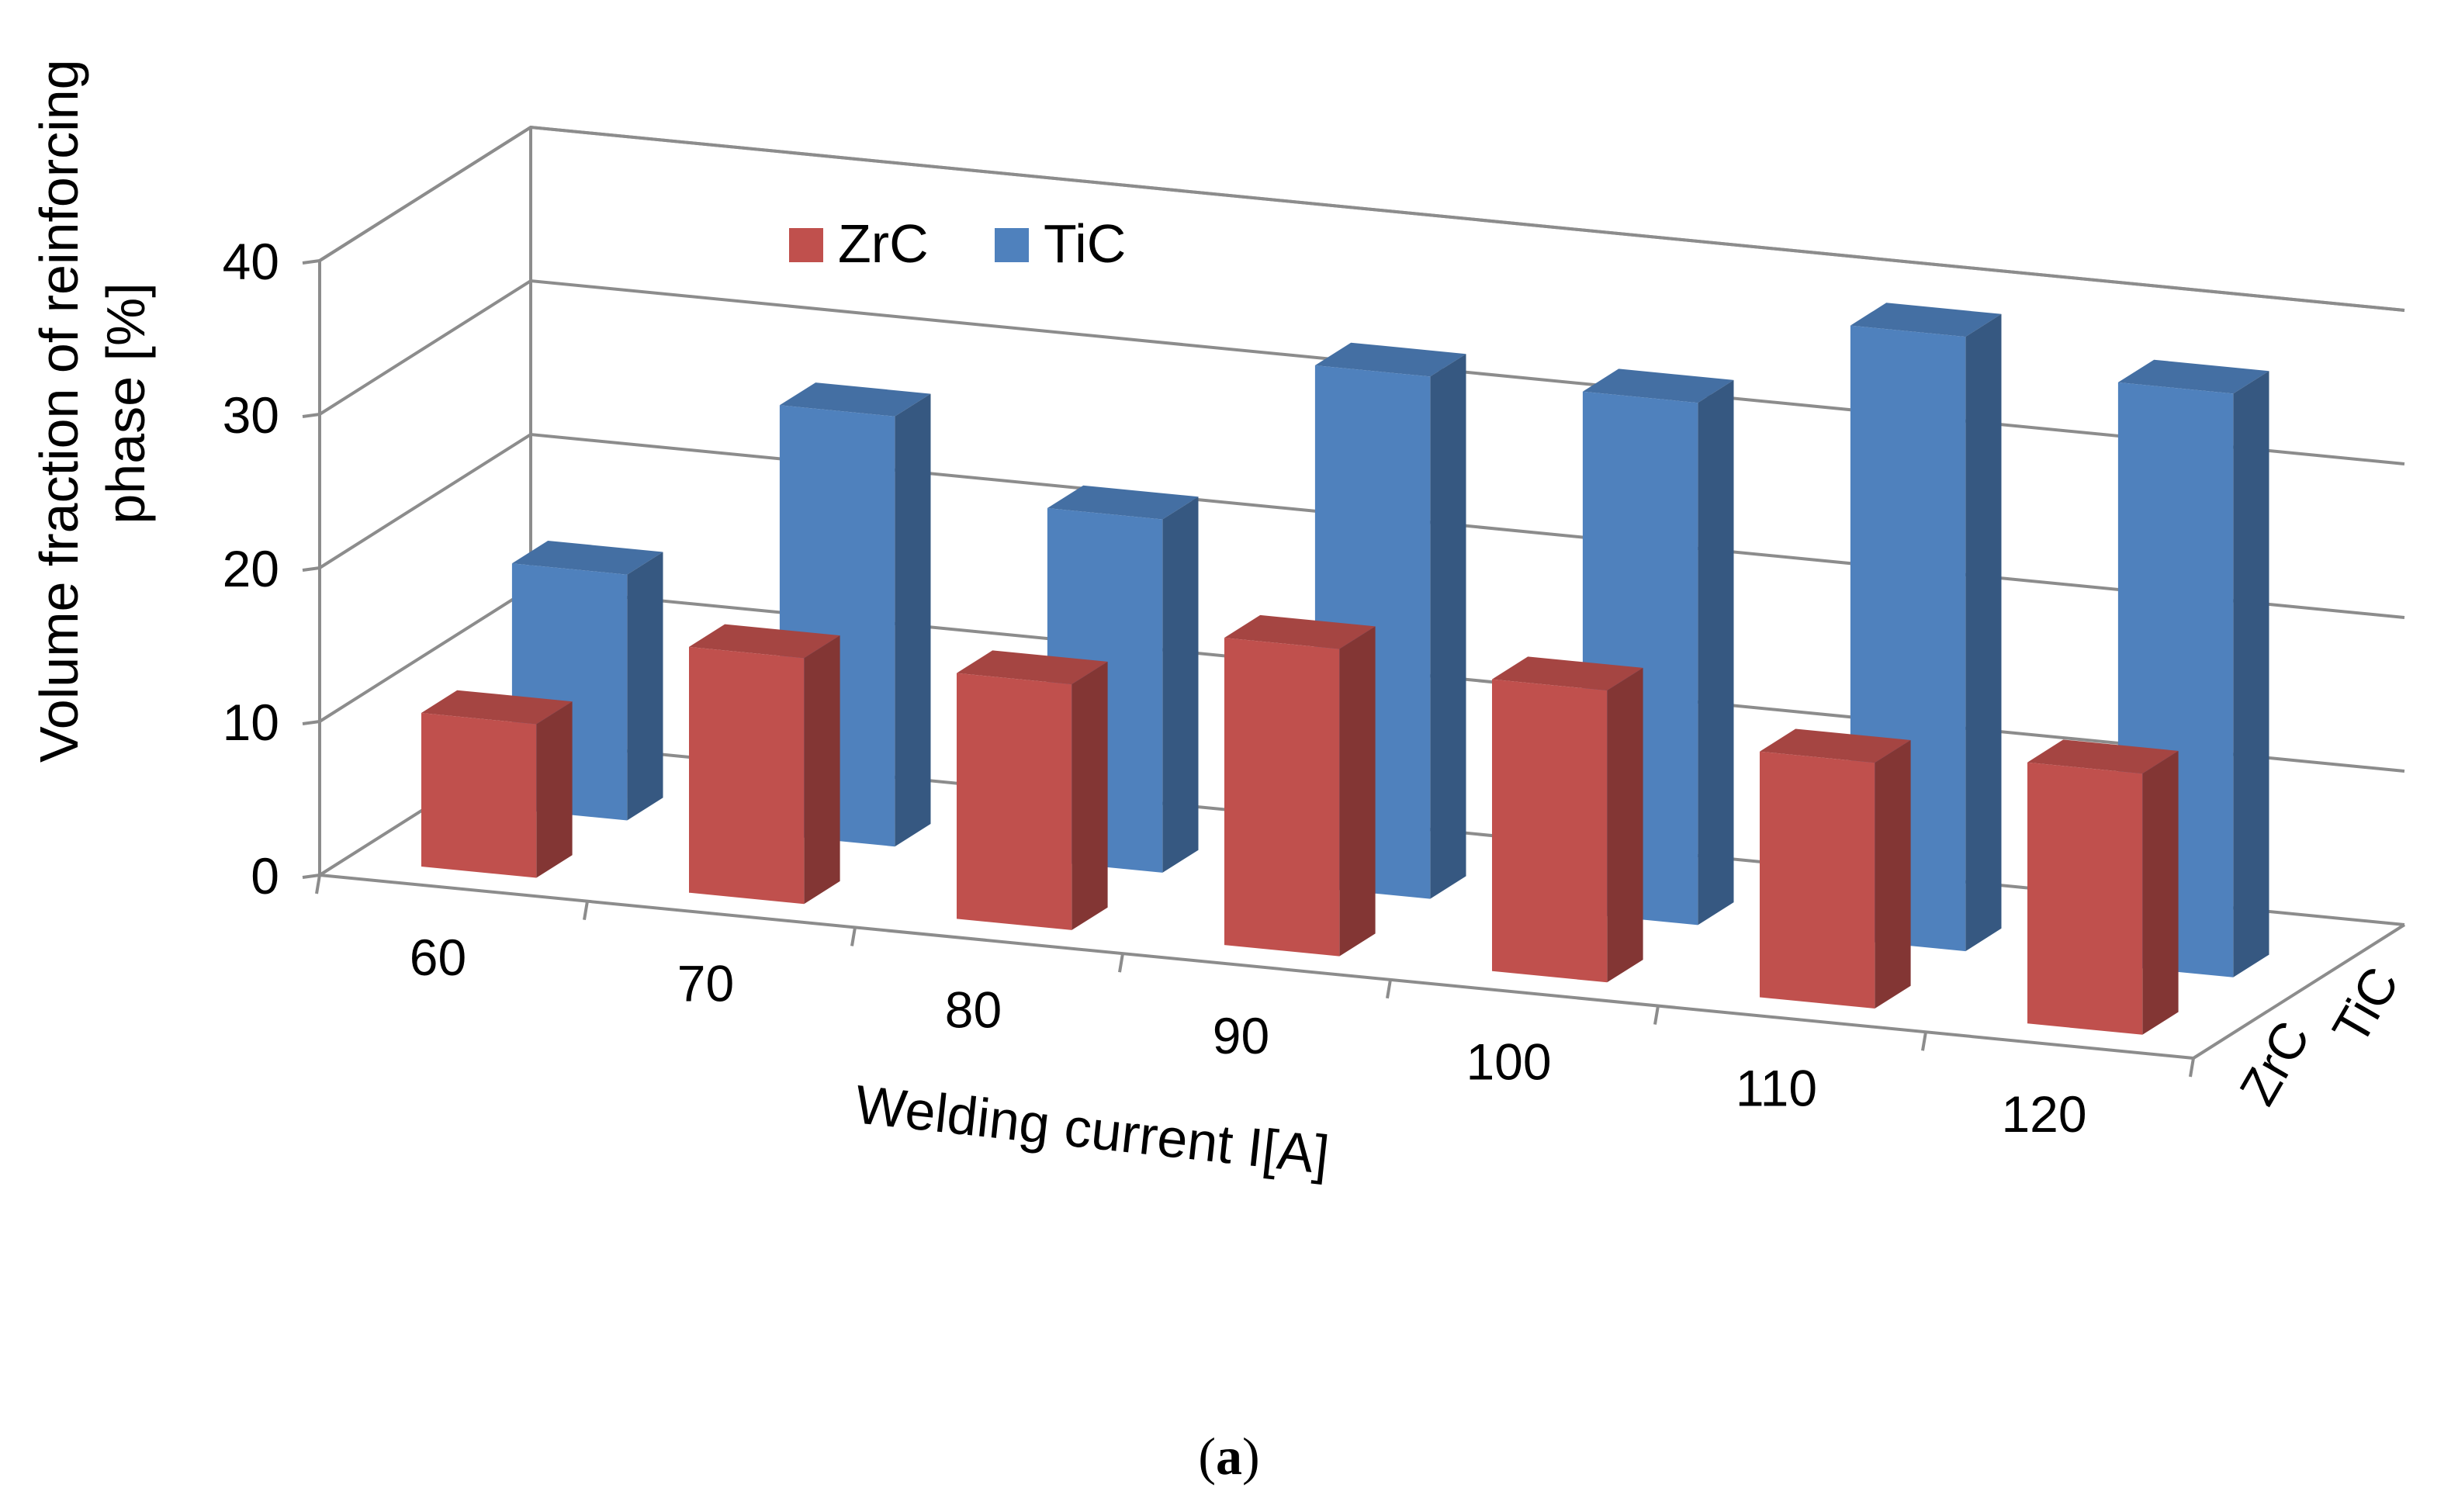  Describe the element at coordinates (1776, 1087) in the screenshot. I see `x-tick-label: 110` at that location.